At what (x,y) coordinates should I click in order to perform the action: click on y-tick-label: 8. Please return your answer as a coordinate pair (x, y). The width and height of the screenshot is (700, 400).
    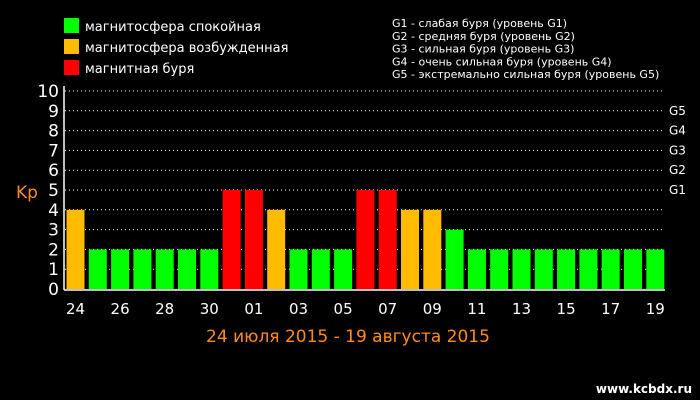
    Looking at the image, I should click on (53, 132).